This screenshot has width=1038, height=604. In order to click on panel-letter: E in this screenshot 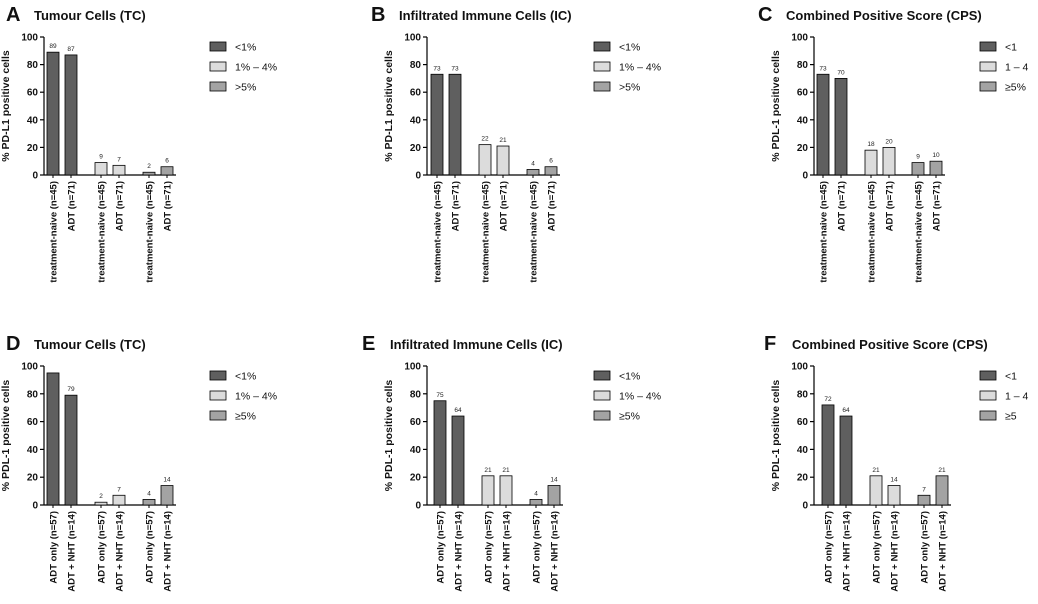, I will do `click(368, 344)`.